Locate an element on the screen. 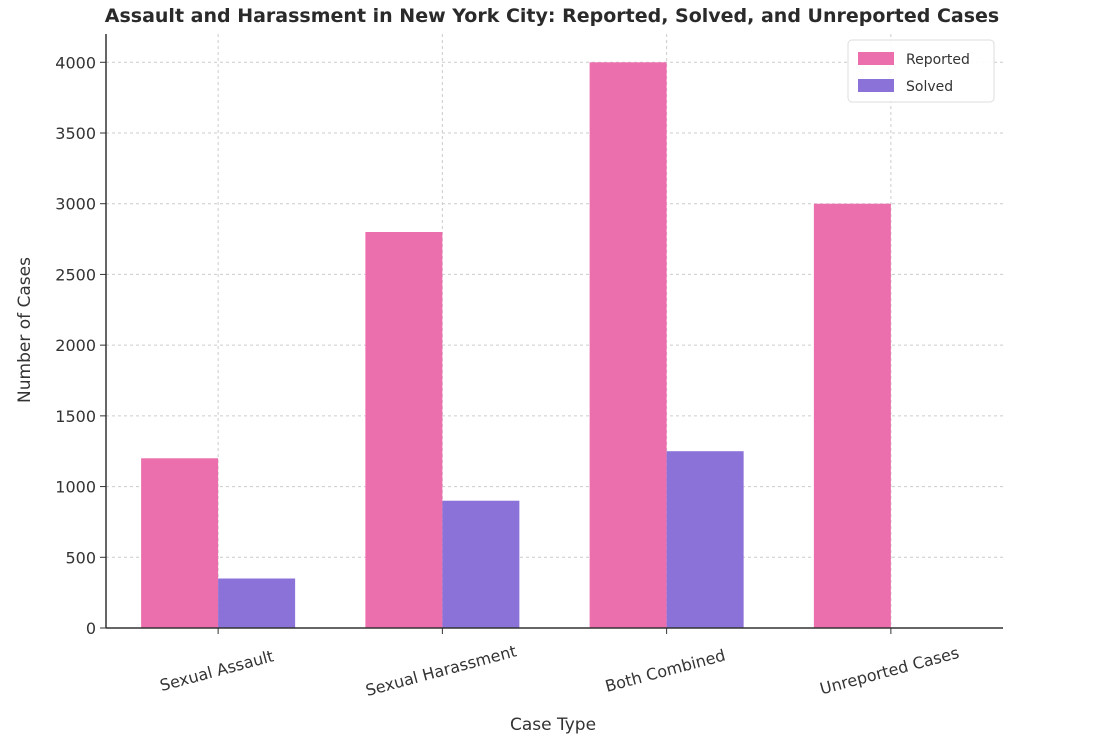  y-tick-label: 1000 is located at coordinates (75, 487).